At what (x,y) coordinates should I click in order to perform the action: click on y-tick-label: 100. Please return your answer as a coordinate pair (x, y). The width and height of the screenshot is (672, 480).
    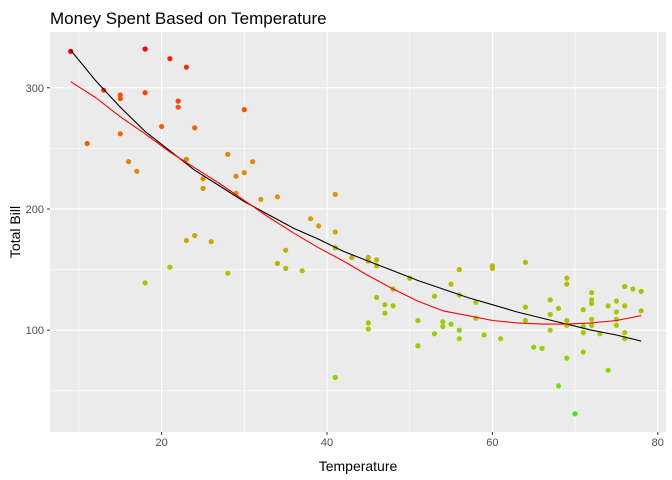
    Looking at the image, I should click on (35, 331).